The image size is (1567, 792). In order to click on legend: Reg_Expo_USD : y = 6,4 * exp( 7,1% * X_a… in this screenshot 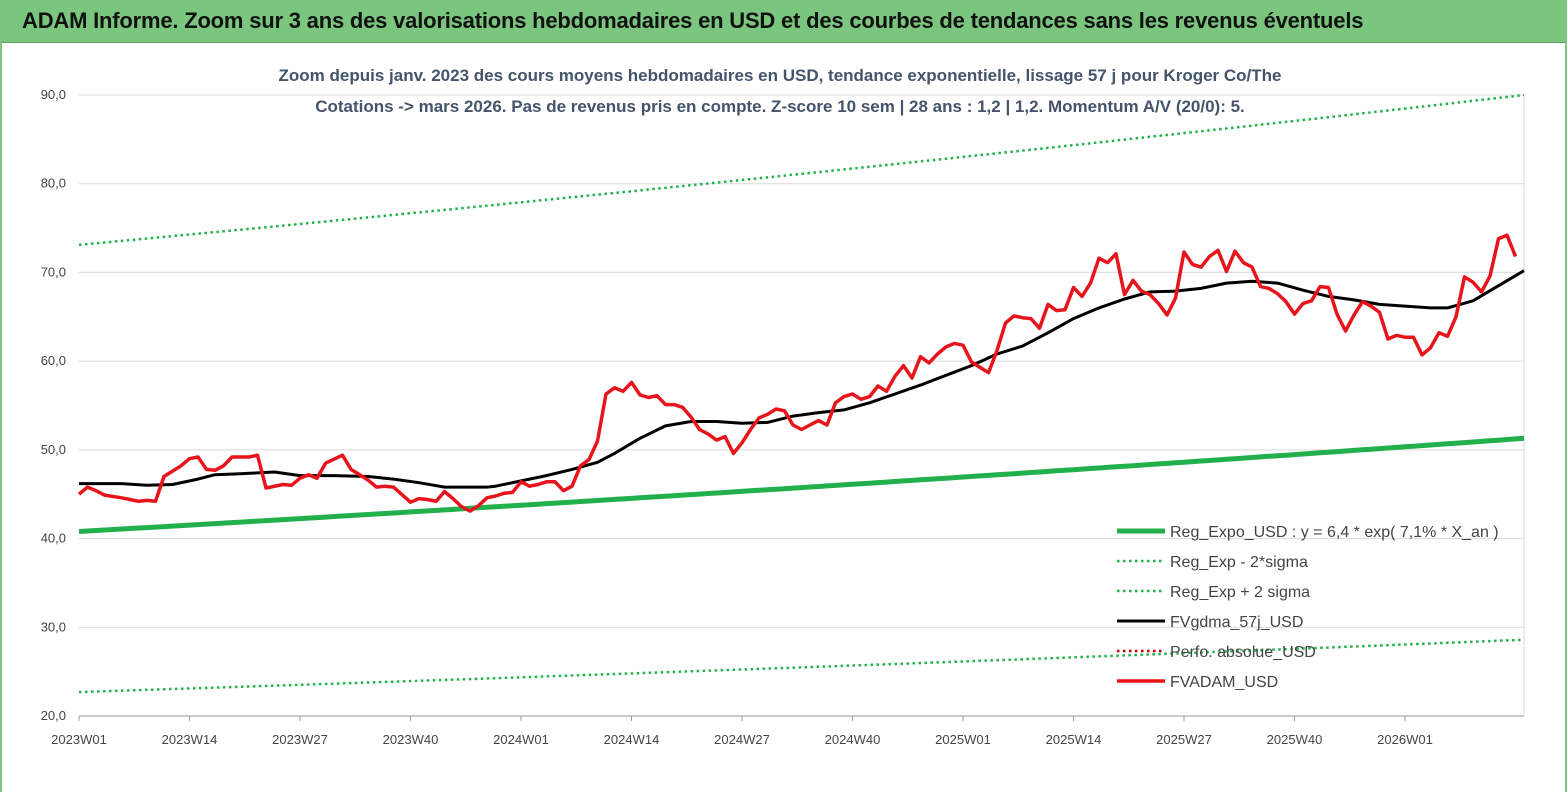, I will do `click(1308, 607)`.